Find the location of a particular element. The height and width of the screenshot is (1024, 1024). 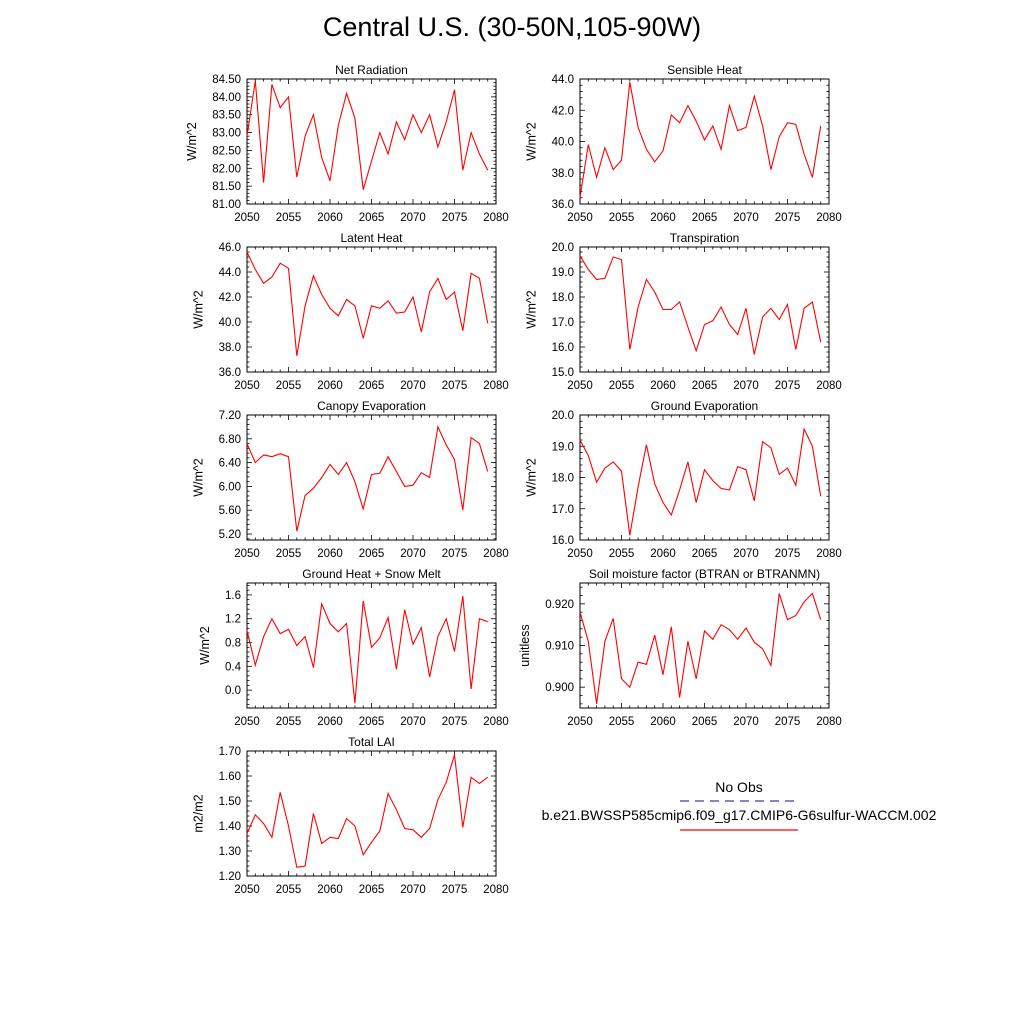

y-tick-label: 1.6 is located at coordinates (233, 596).